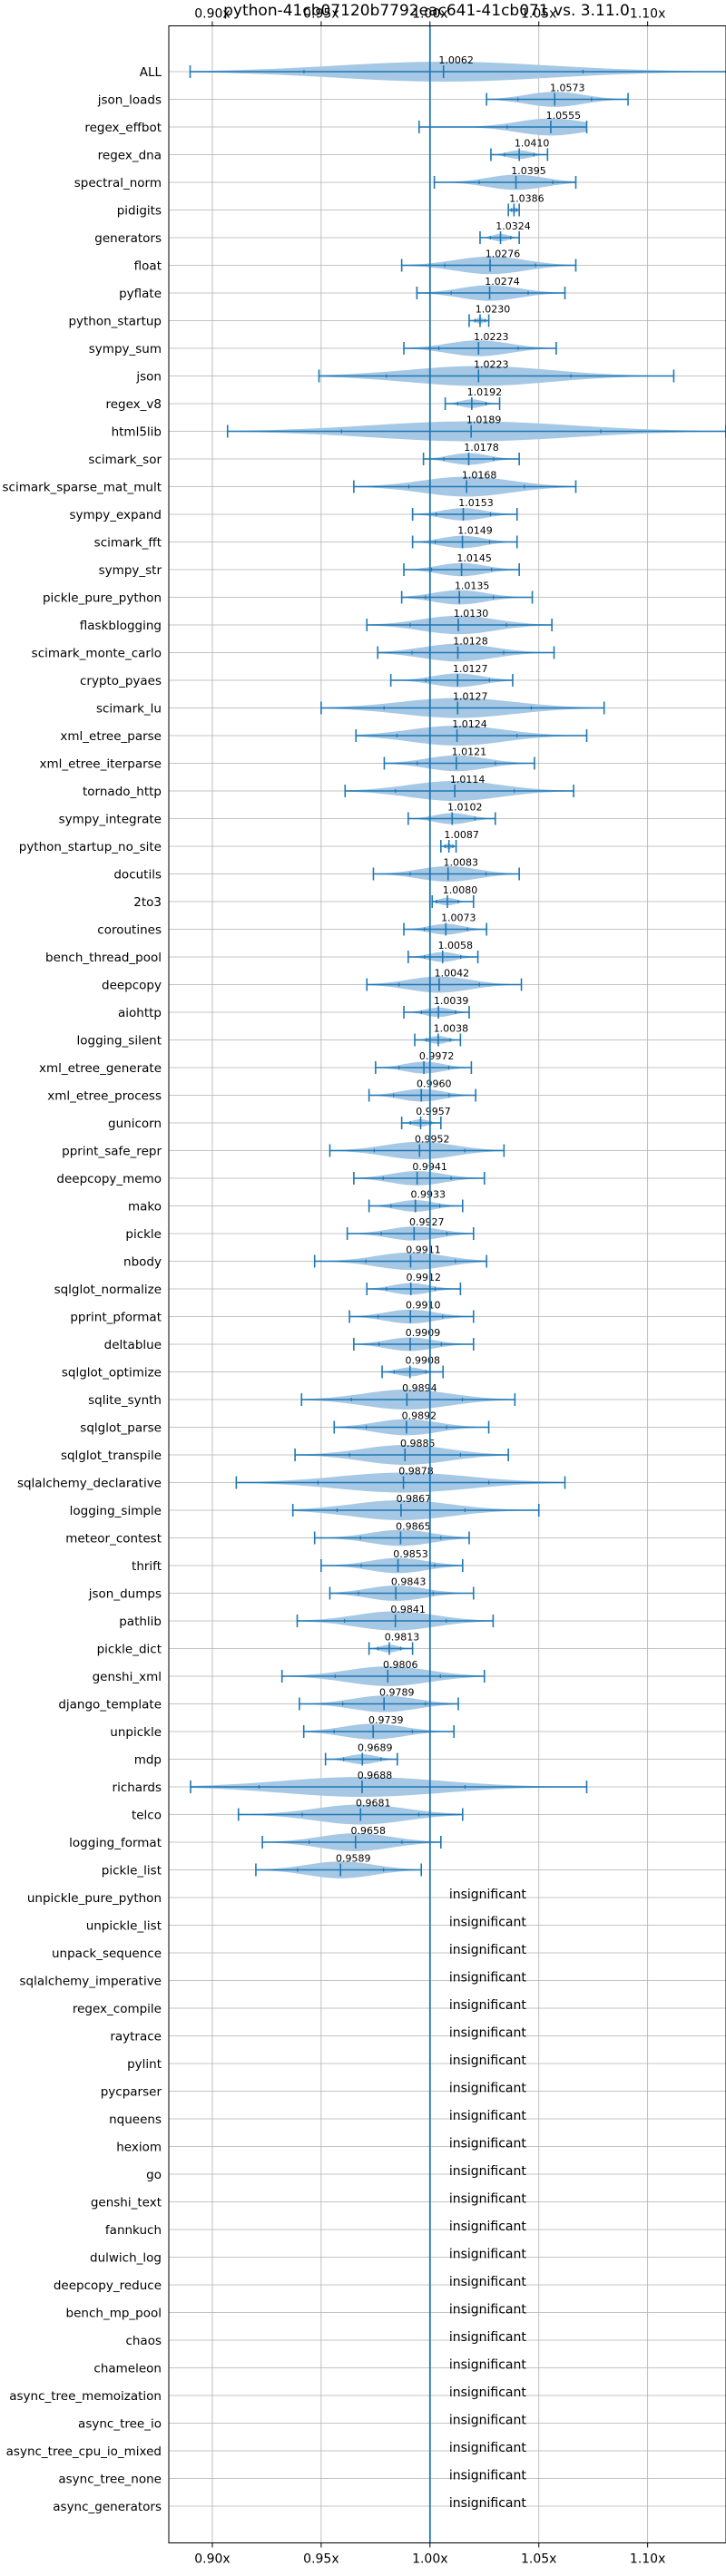 The width and height of the screenshot is (726, 2576). Describe the element at coordinates (452, 974) in the screenshot. I see `mean-value-label: 1.0042` at that location.